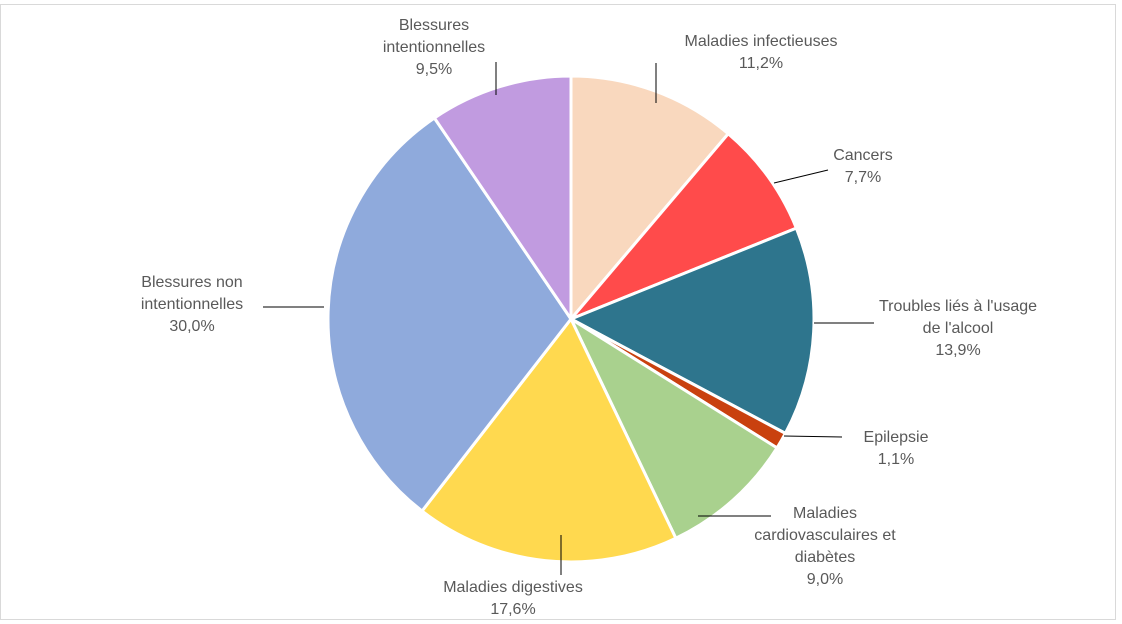 Image resolution: width=1122 pixels, height=624 pixels. I want to click on data-label-category-blessures-intentionnelles: intentionnelles, so click(434, 47).